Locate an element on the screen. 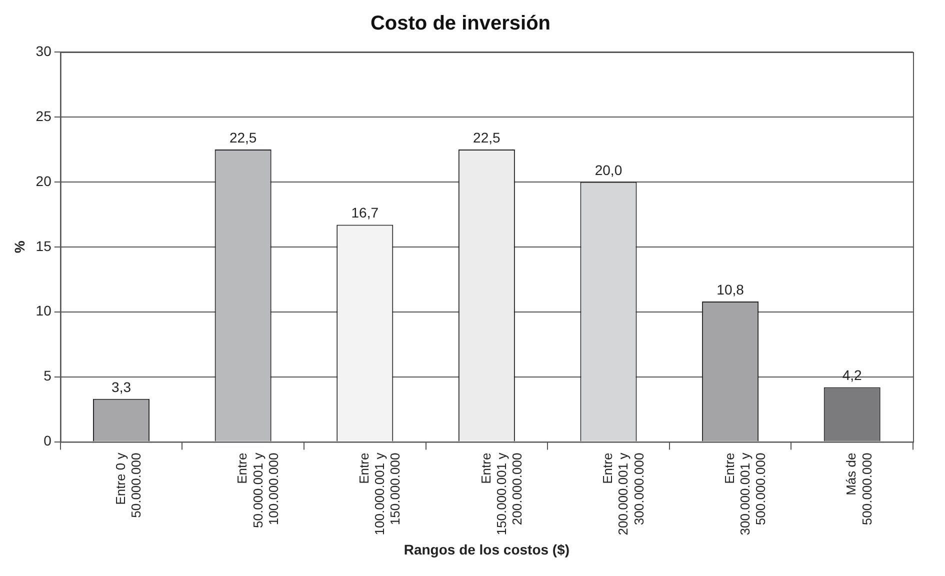 This screenshot has width=945, height=576. x-tick-label: Entre 50.000.001 y 100.000.000 is located at coordinates (257, 490).